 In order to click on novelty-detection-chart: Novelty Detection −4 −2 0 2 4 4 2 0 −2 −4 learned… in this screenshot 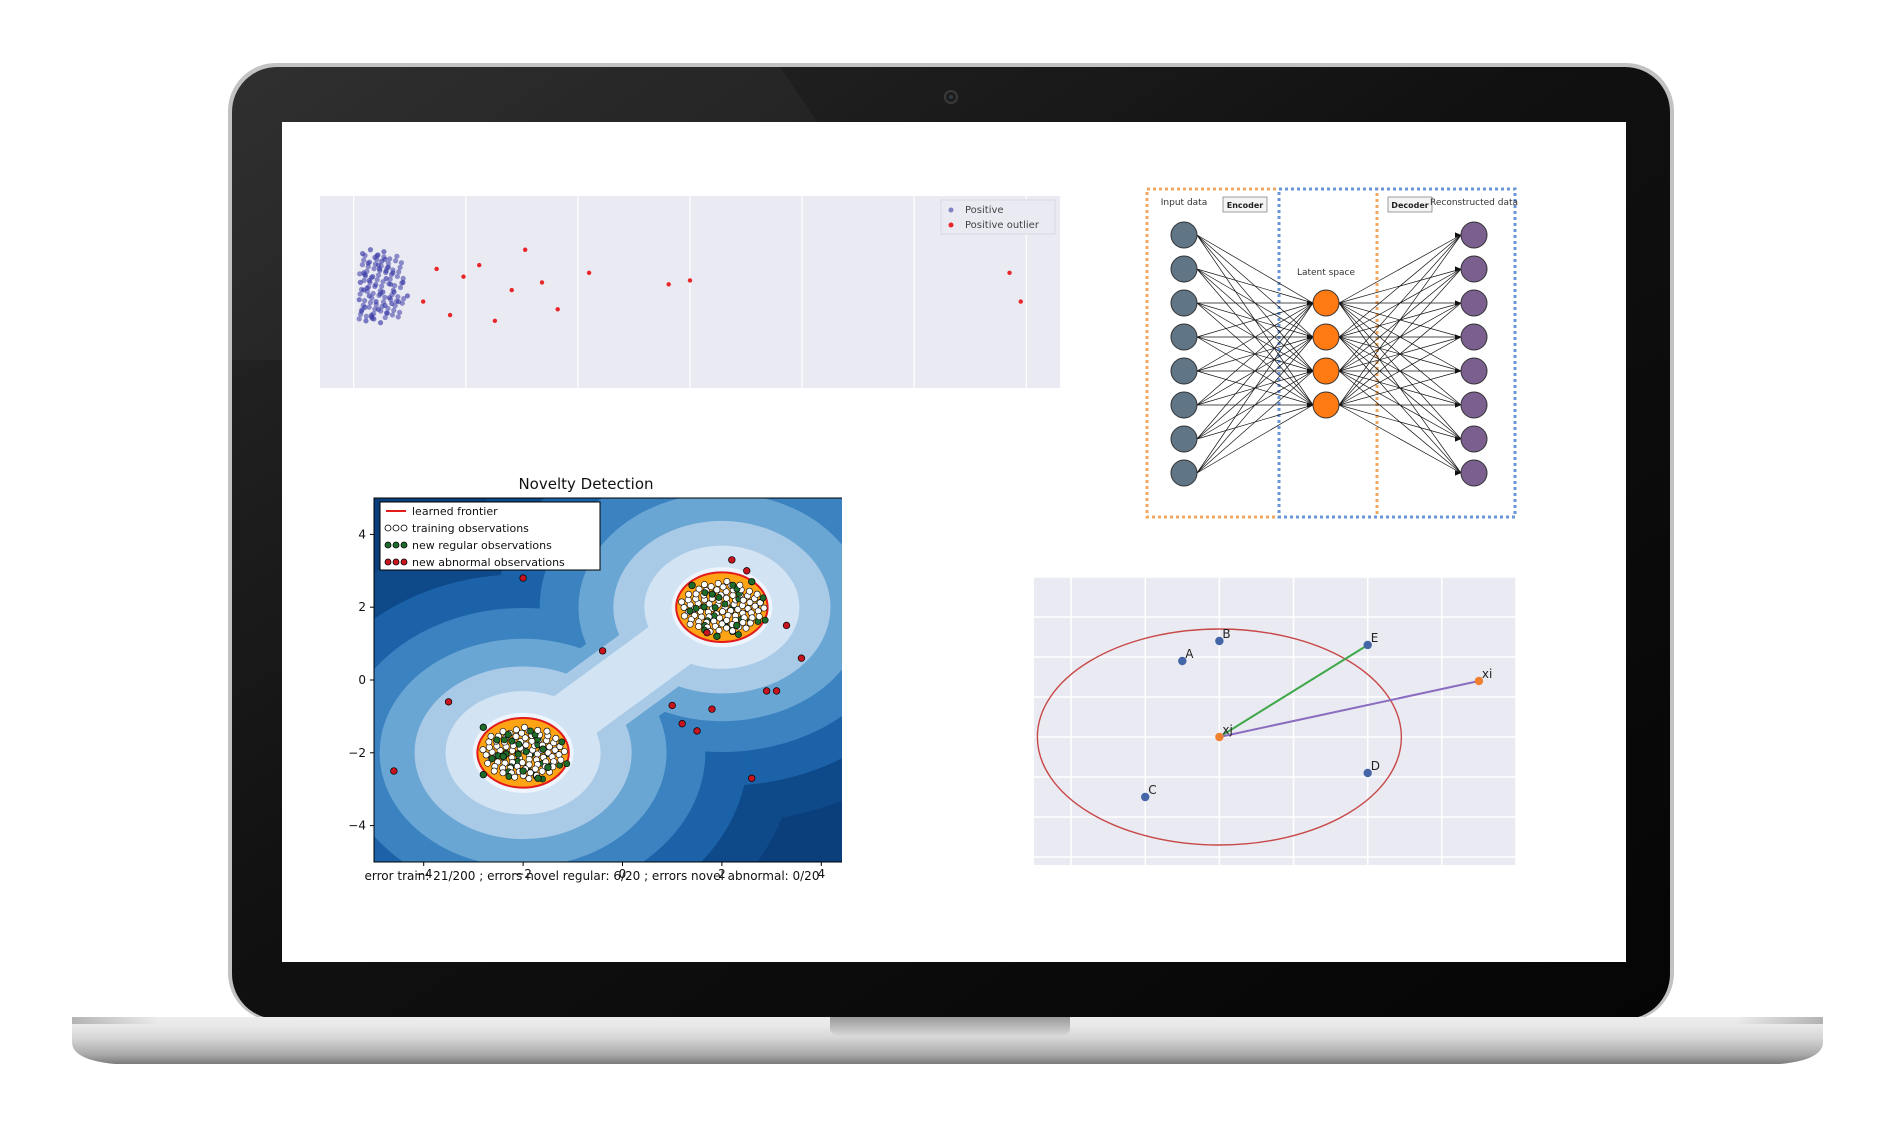, I will do `click(595, 679)`.